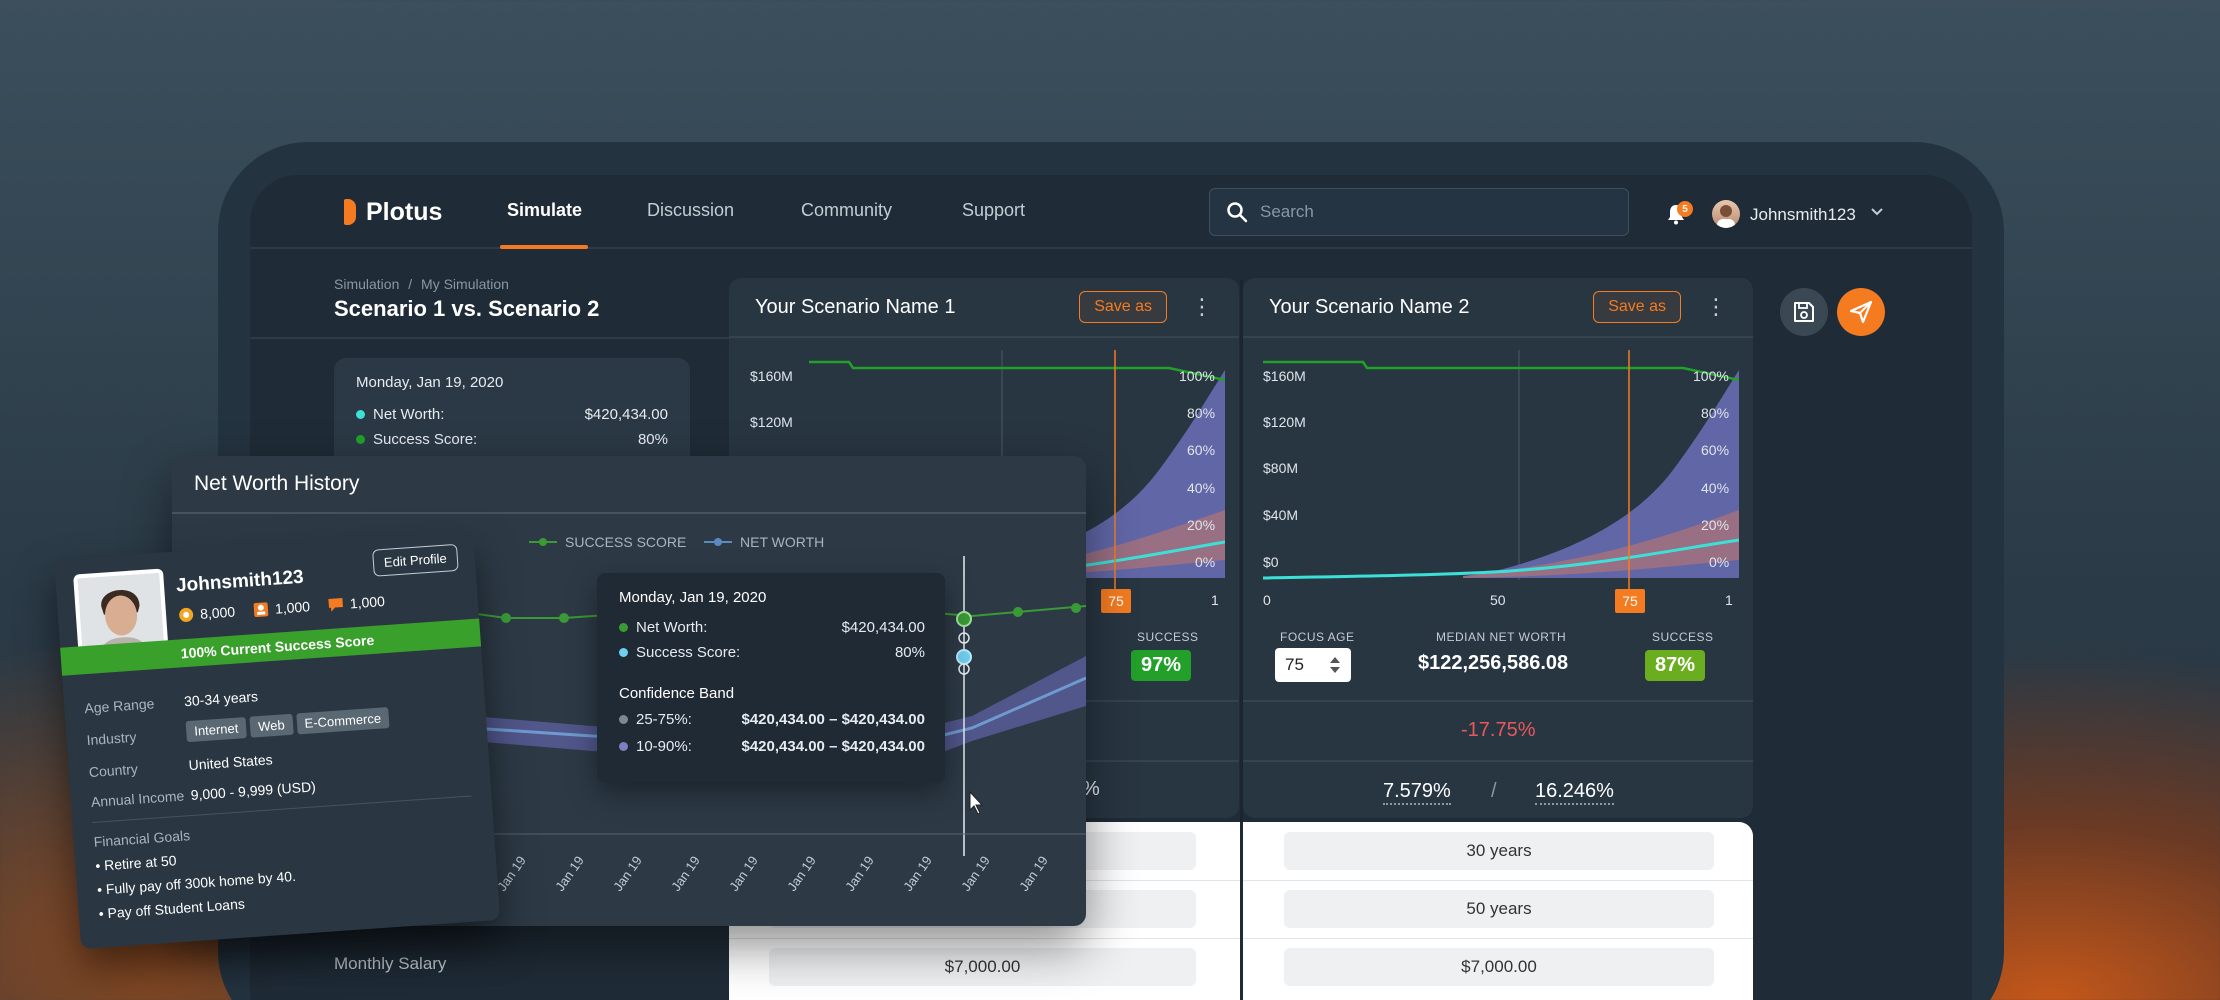 This screenshot has width=2220, height=1000. I want to click on nav-simulate: Simulate, so click(545, 210).